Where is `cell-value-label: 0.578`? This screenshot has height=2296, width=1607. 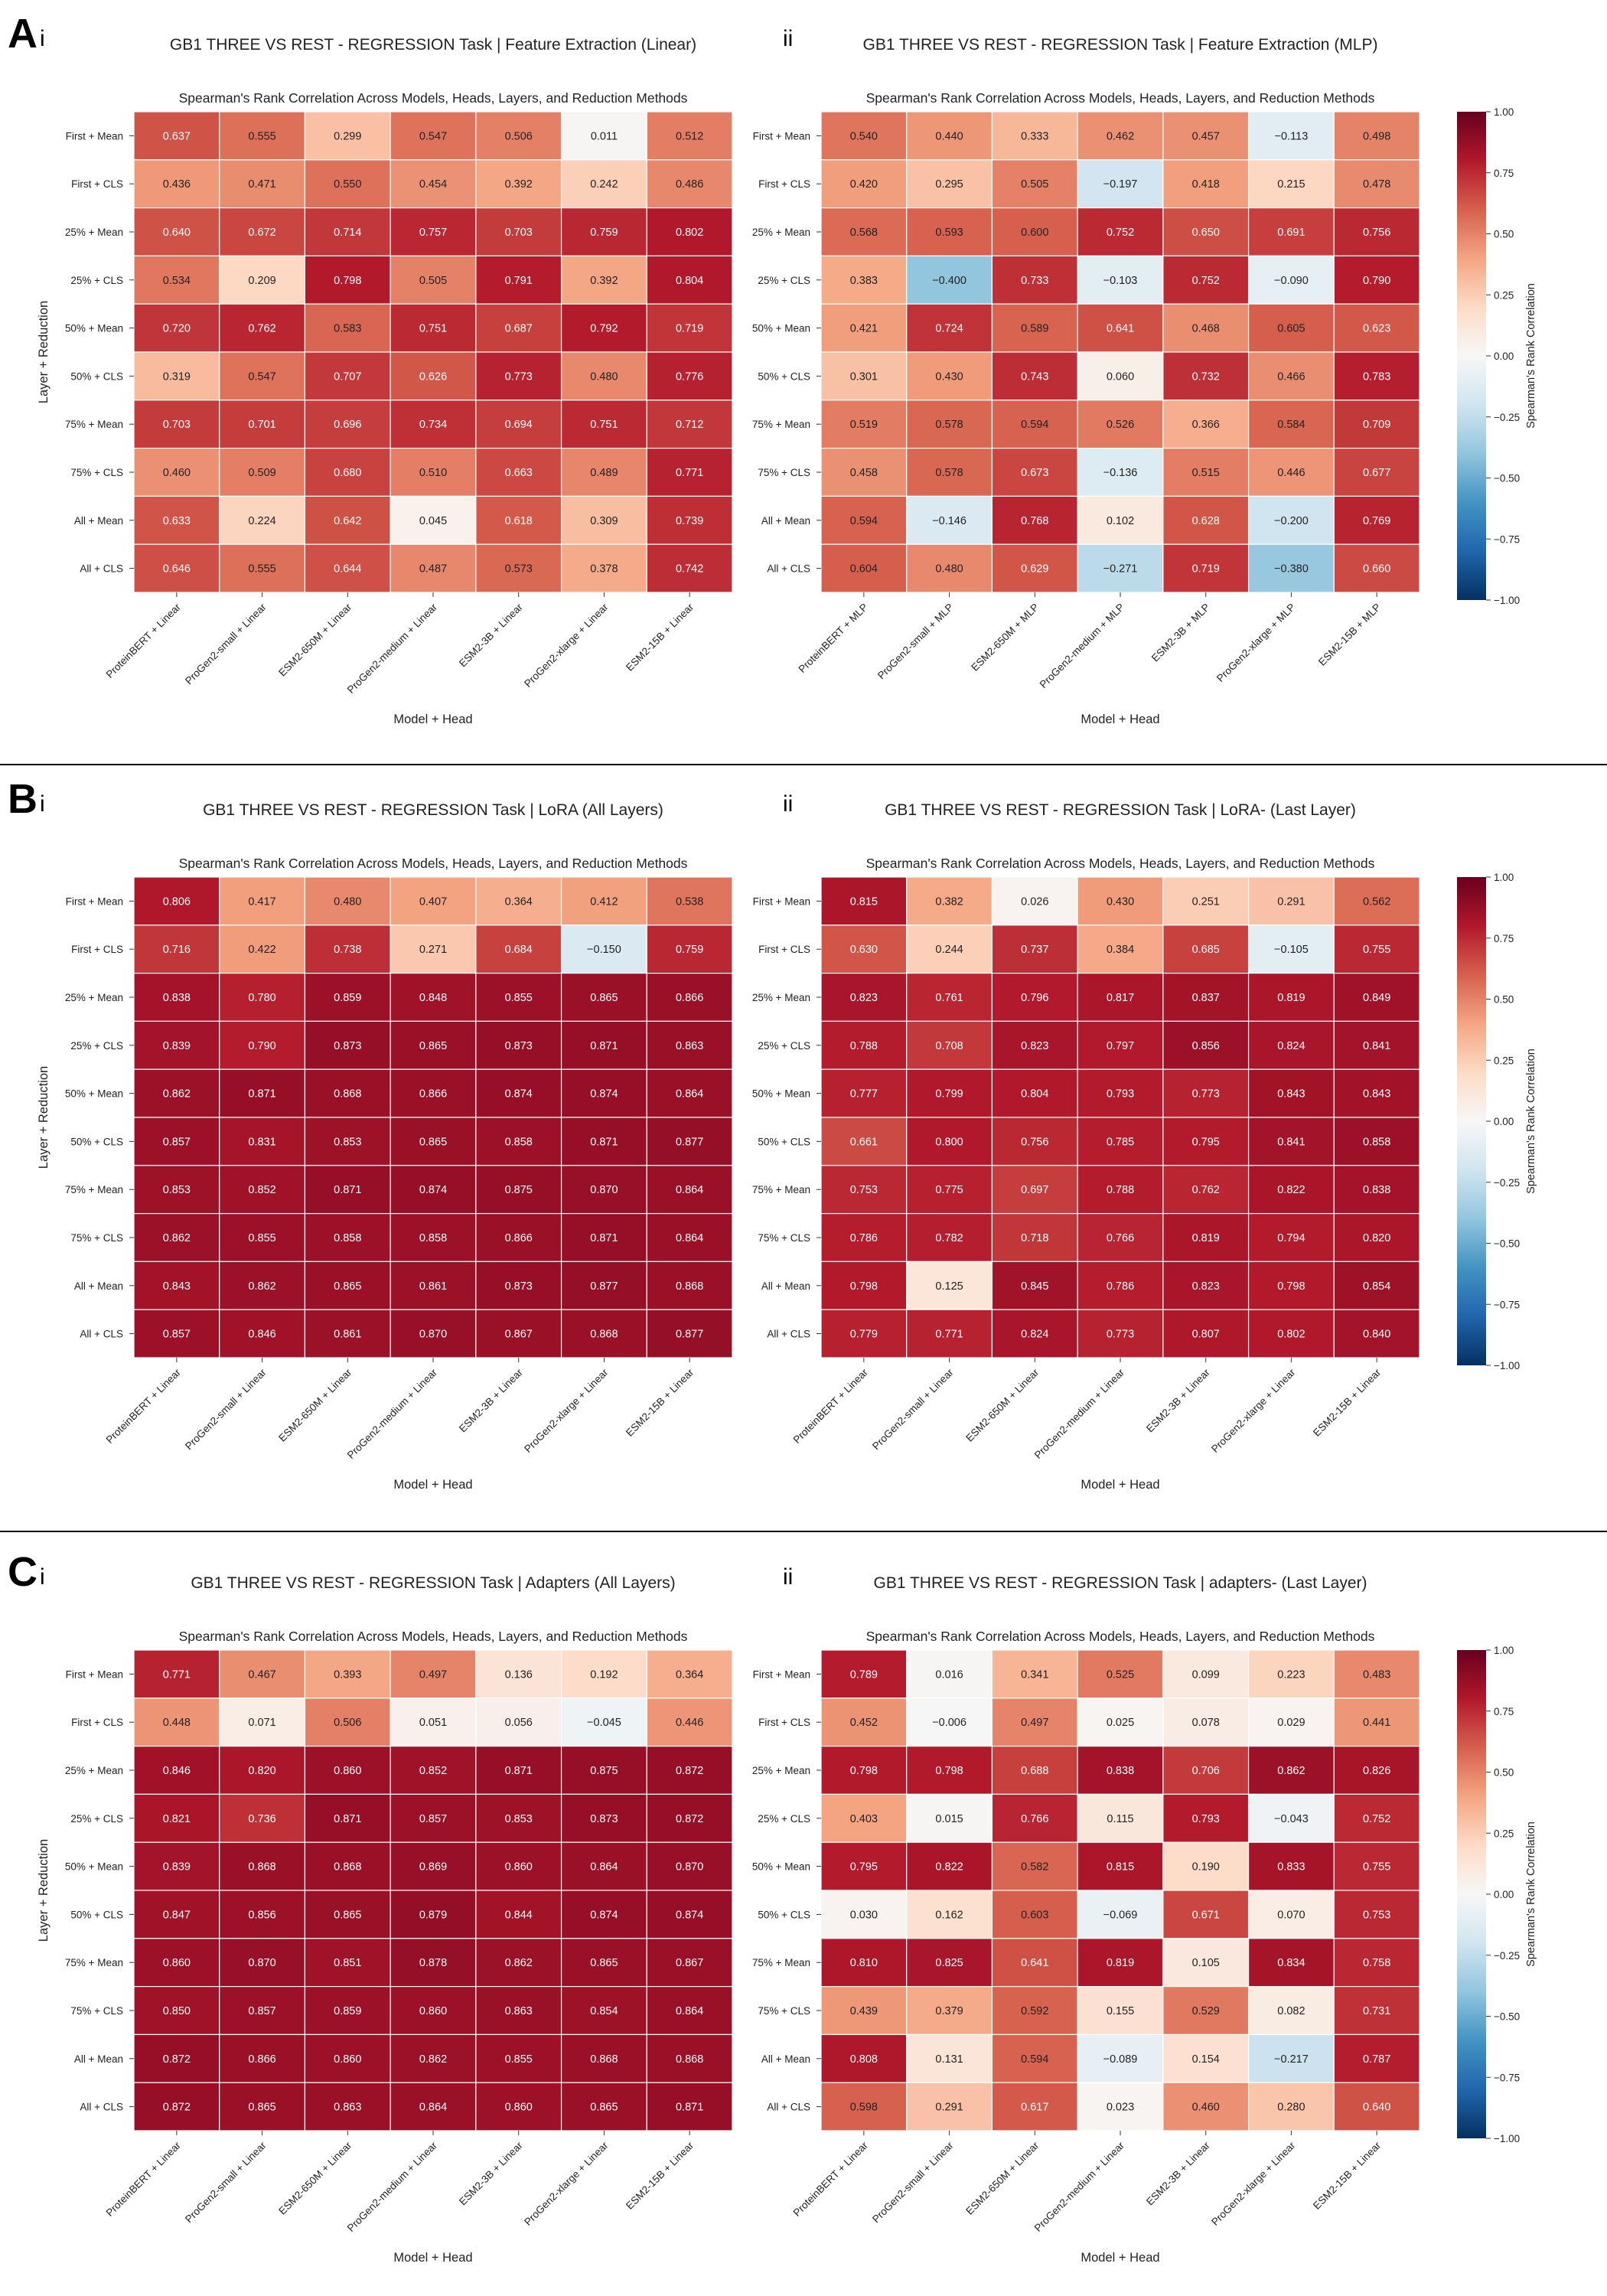
cell-value-label: 0.578 is located at coordinates (949, 425).